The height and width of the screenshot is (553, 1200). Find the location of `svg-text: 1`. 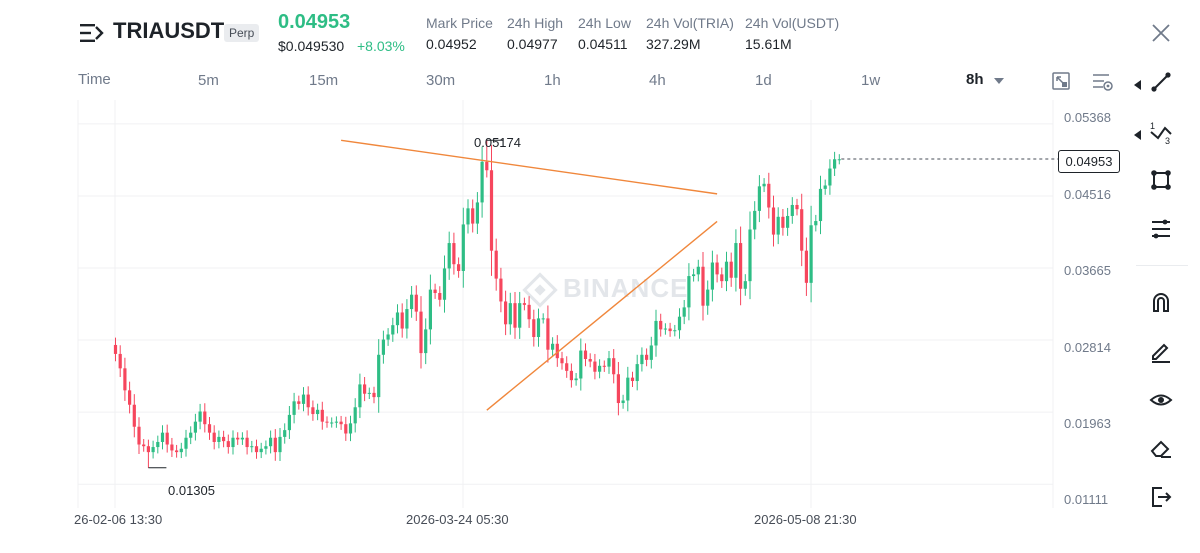

svg-text: 1 is located at coordinates (1152, 126).